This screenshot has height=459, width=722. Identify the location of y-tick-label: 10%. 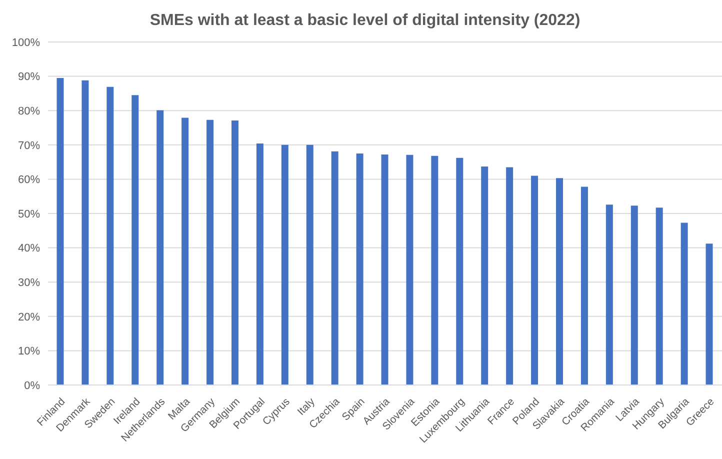
(29, 352).